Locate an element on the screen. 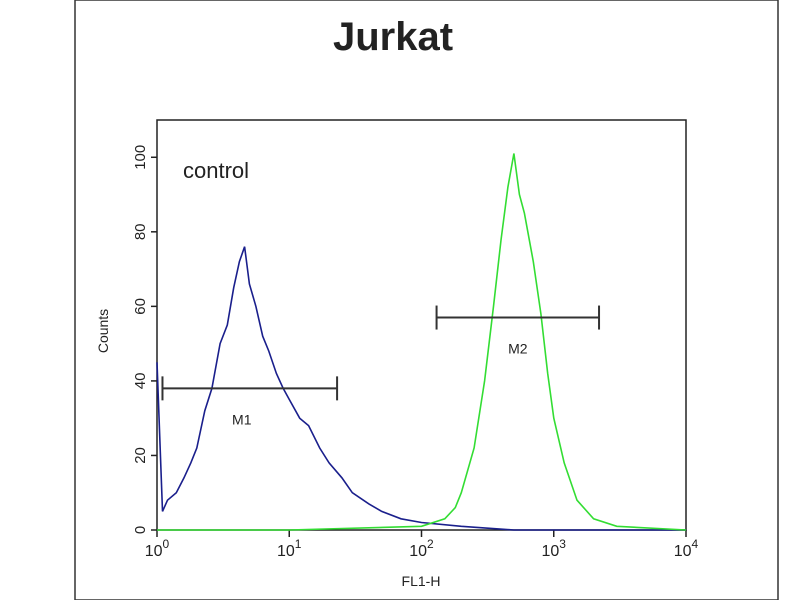 Image resolution: width=800 pixels, height=600 pixels. x-tick-label: 10³ is located at coordinates (554, 548).